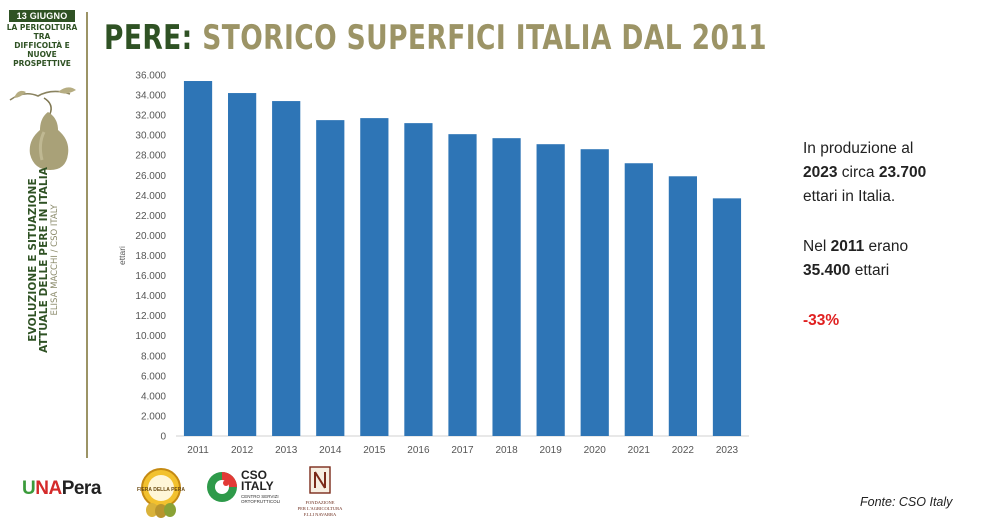  I want to click on y-tick-label: 18.000, so click(150, 256).